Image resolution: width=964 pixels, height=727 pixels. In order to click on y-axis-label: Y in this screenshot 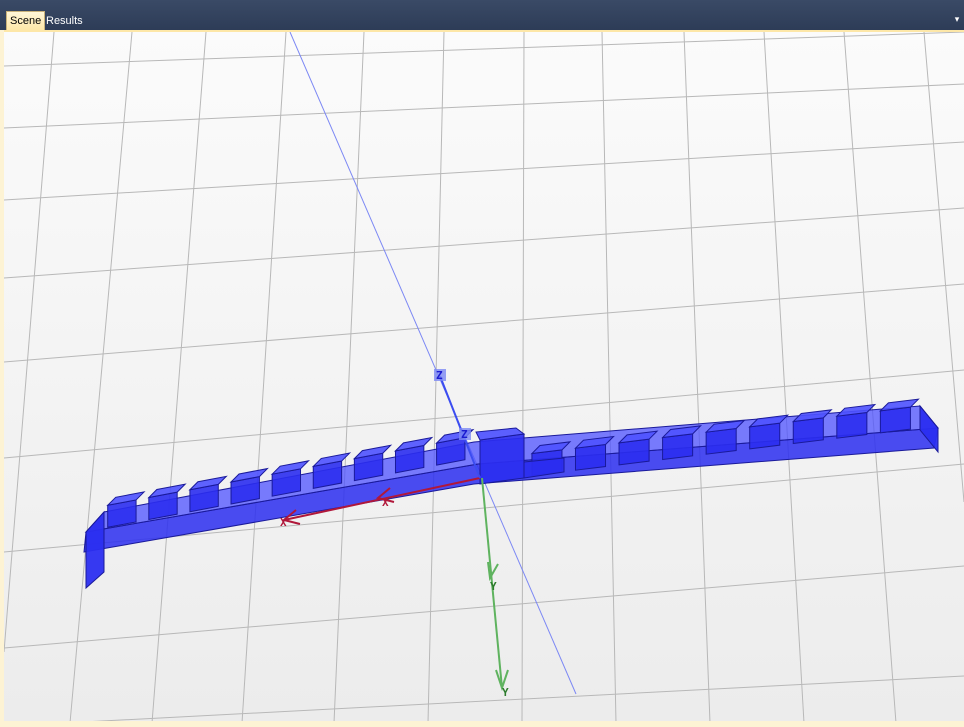, I will do `click(493, 586)`.